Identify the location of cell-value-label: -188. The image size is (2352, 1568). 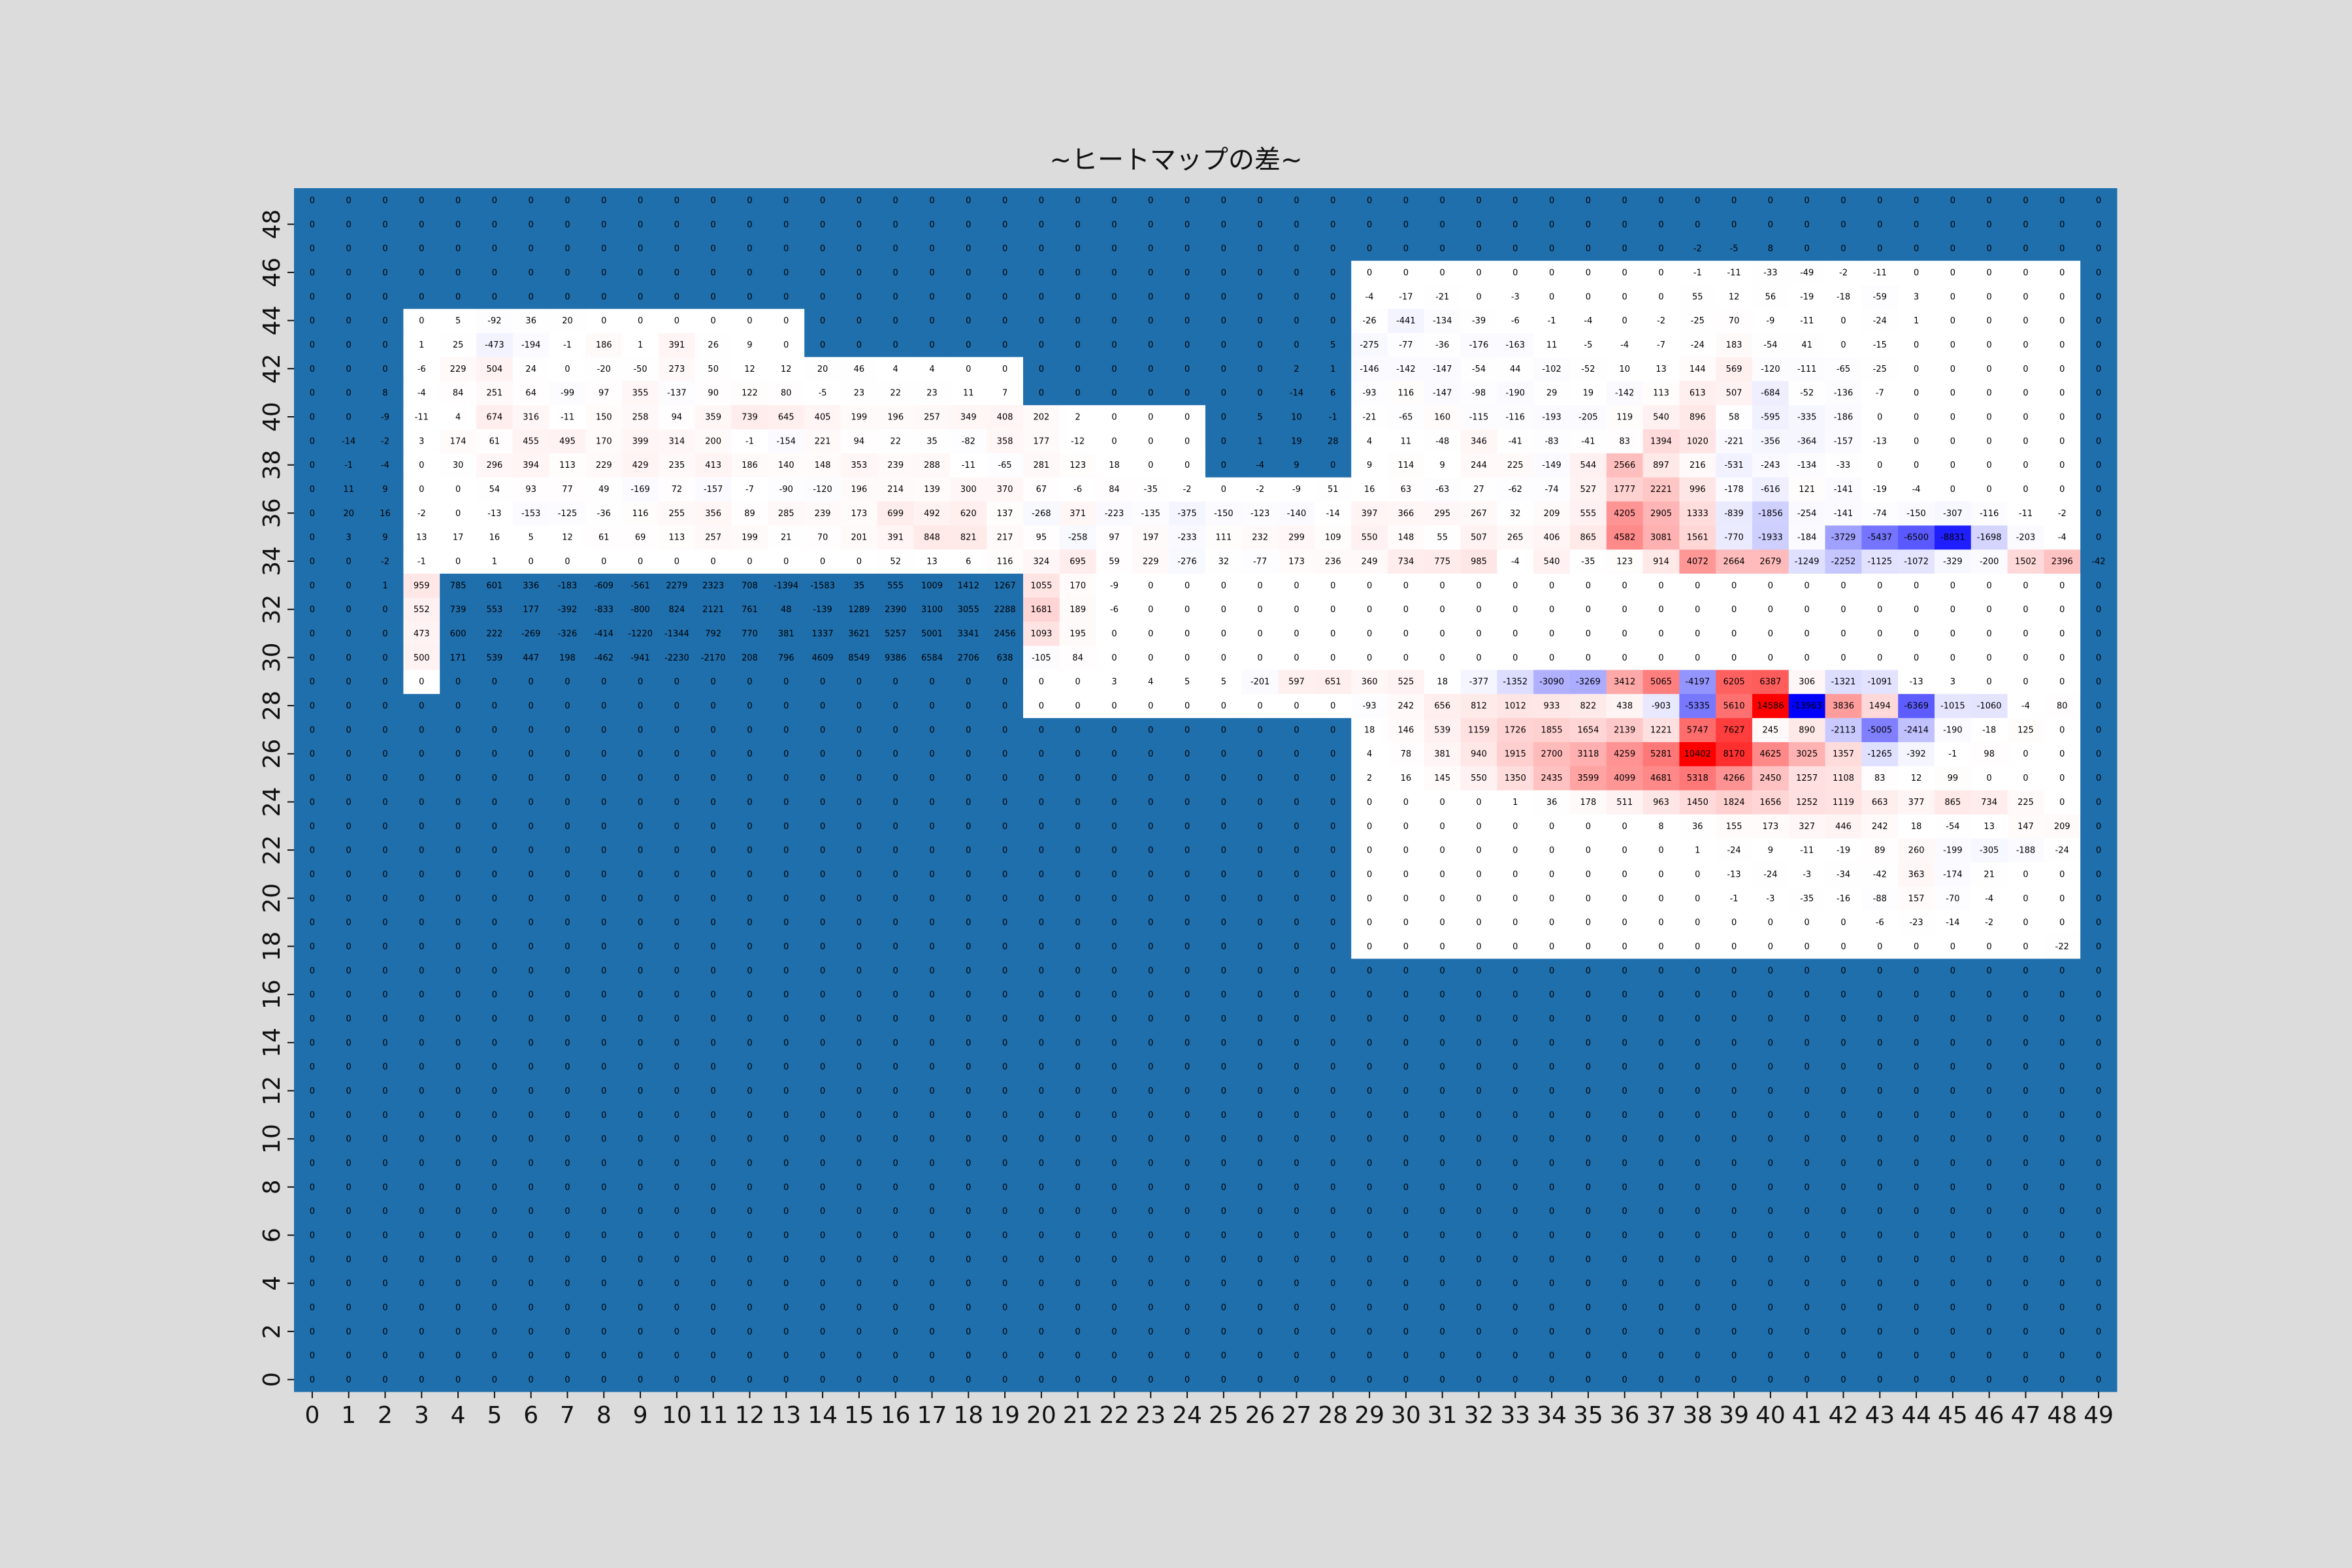
(2026, 851).